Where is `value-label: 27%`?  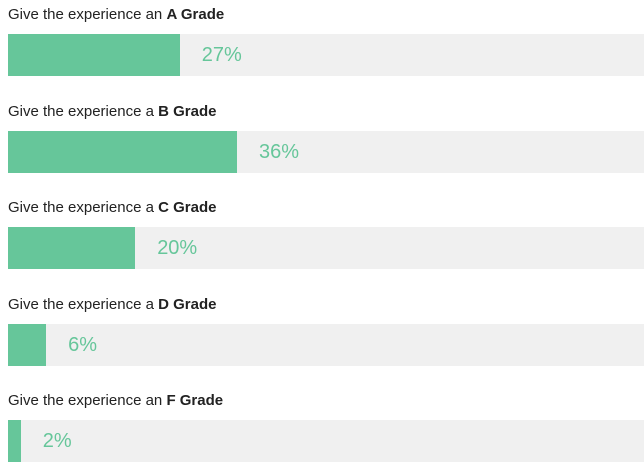
value-label: 27% is located at coordinates (221, 55).